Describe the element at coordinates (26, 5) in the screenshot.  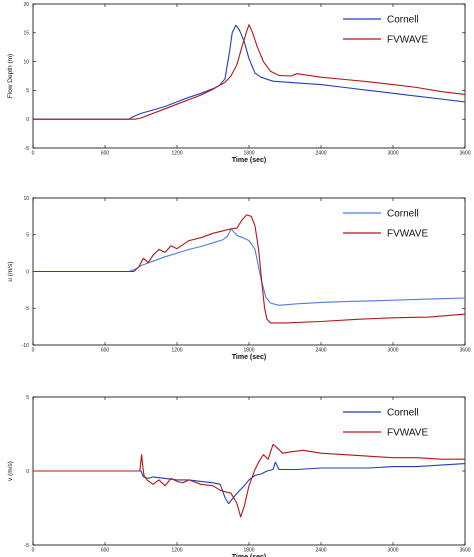
I see `y-tick-label: 20` at that location.